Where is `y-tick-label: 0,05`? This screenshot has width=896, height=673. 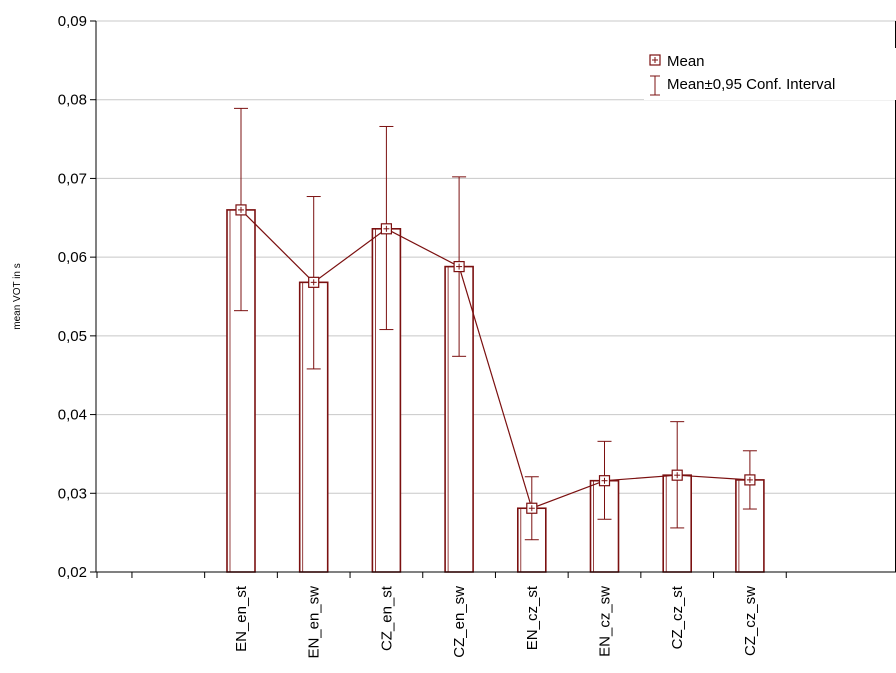
y-tick-label: 0,05 is located at coordinates (72, 336).